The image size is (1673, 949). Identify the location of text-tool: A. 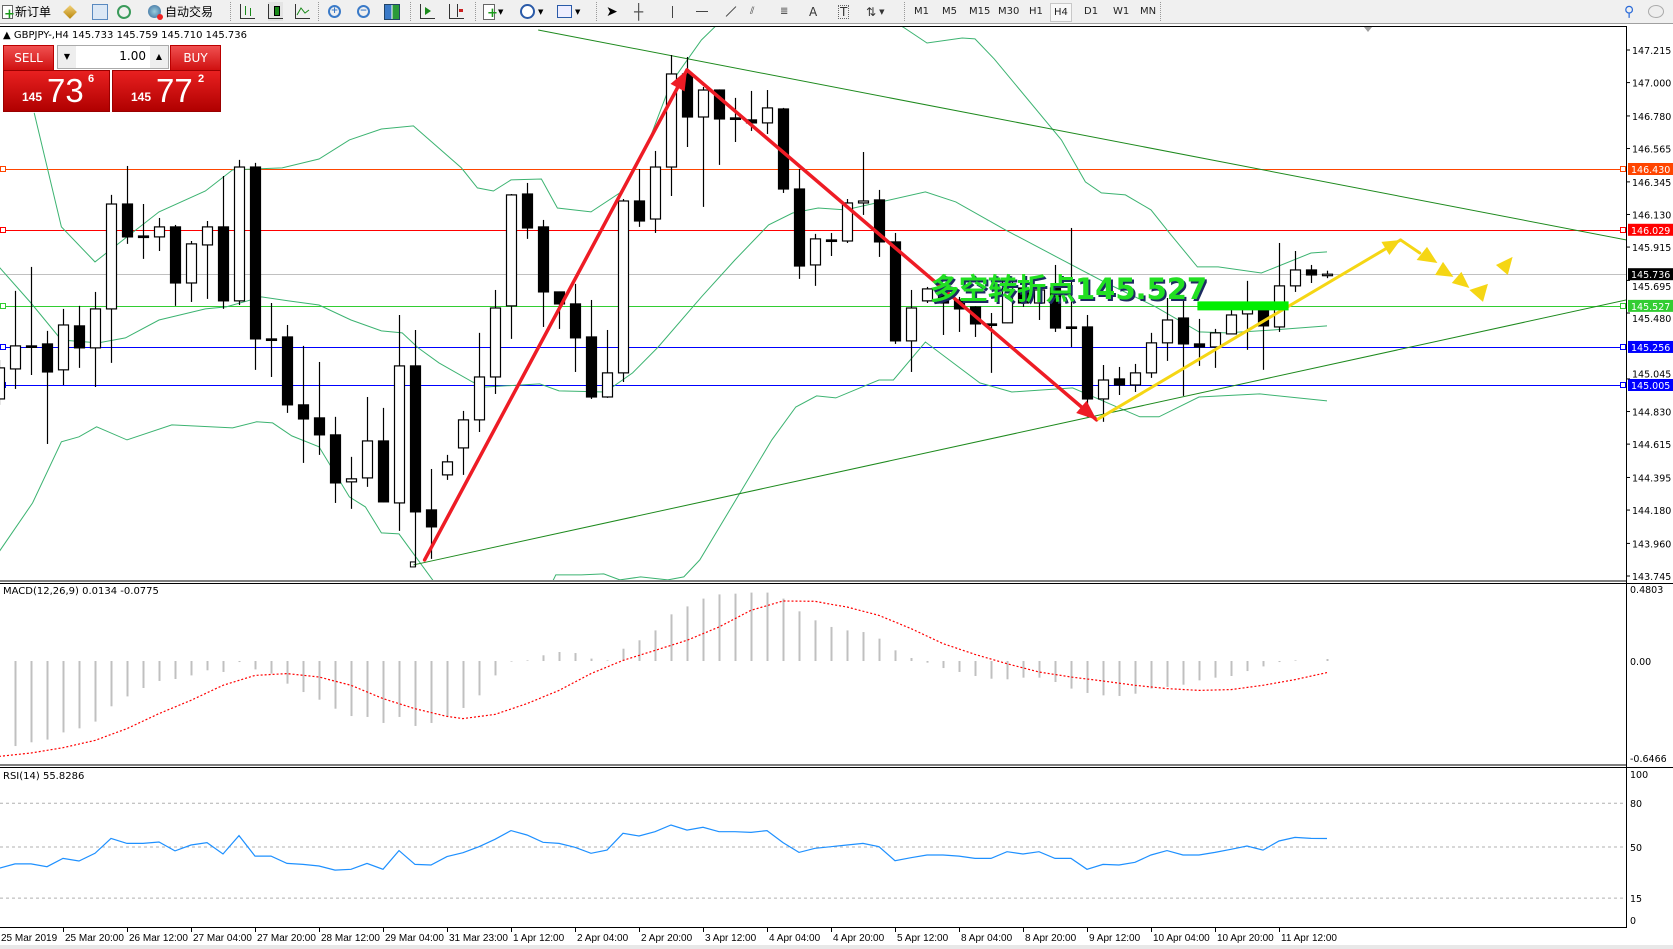
(813, 11).